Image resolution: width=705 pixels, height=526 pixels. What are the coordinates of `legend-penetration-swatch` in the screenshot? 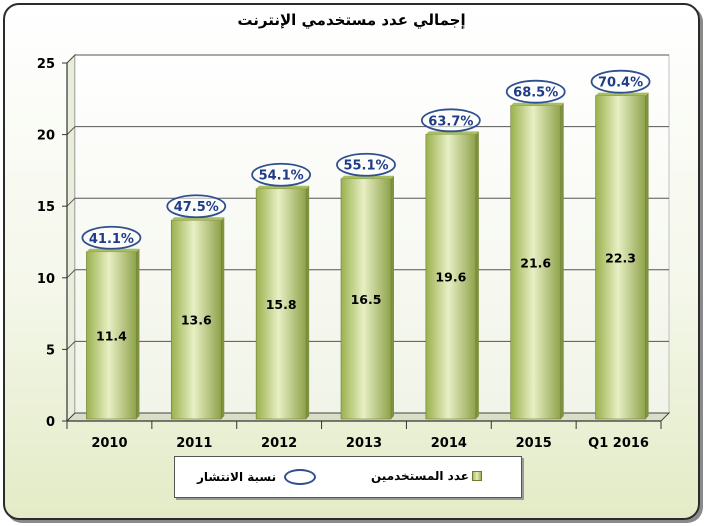 It's located at (300, 477).